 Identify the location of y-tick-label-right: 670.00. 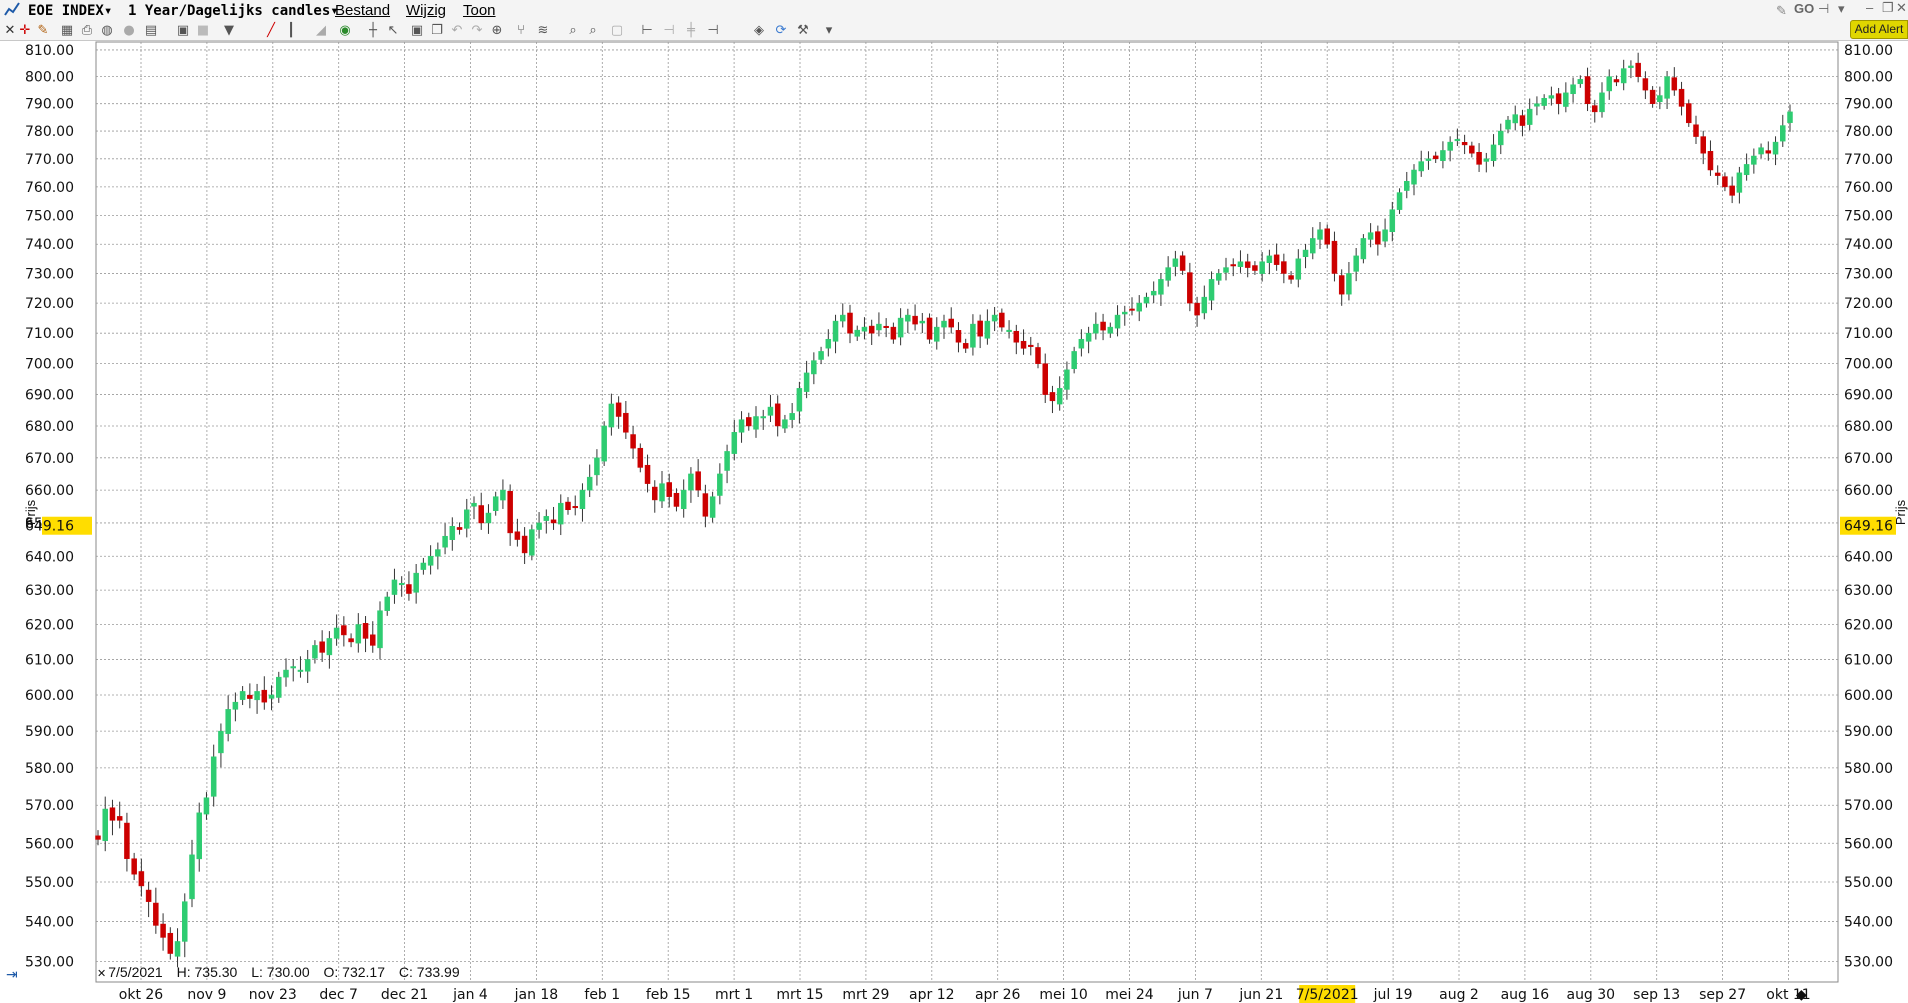
(1868, 459).